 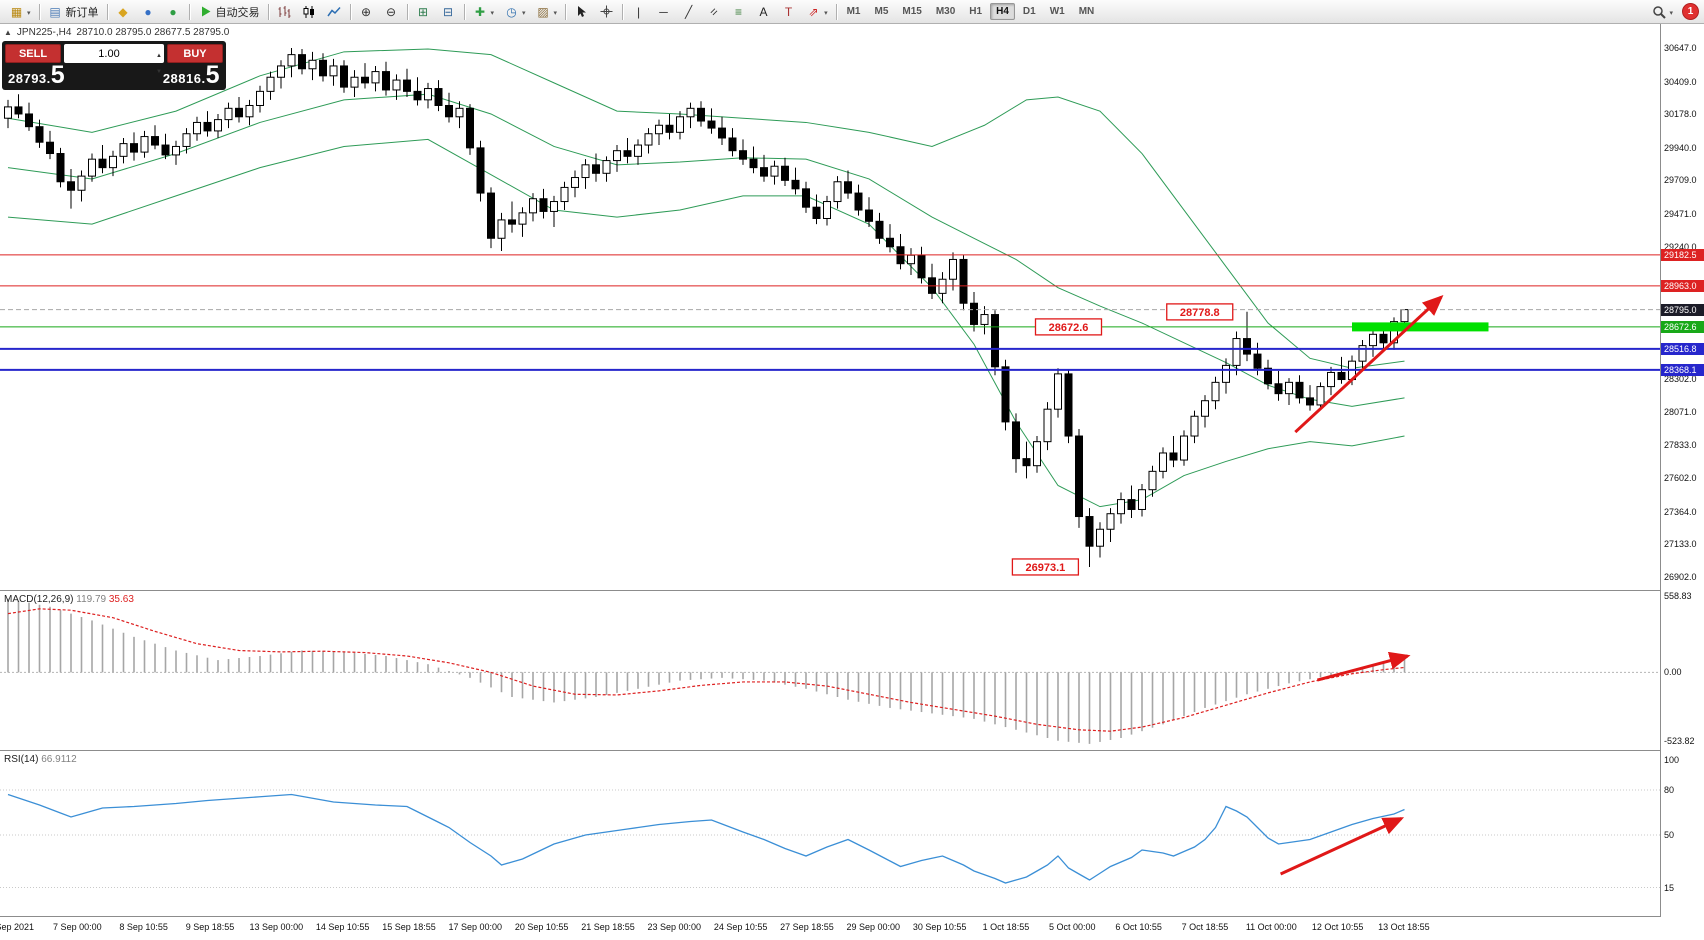 I want to click on periods-button: ◷, so click(x=515, y=11).